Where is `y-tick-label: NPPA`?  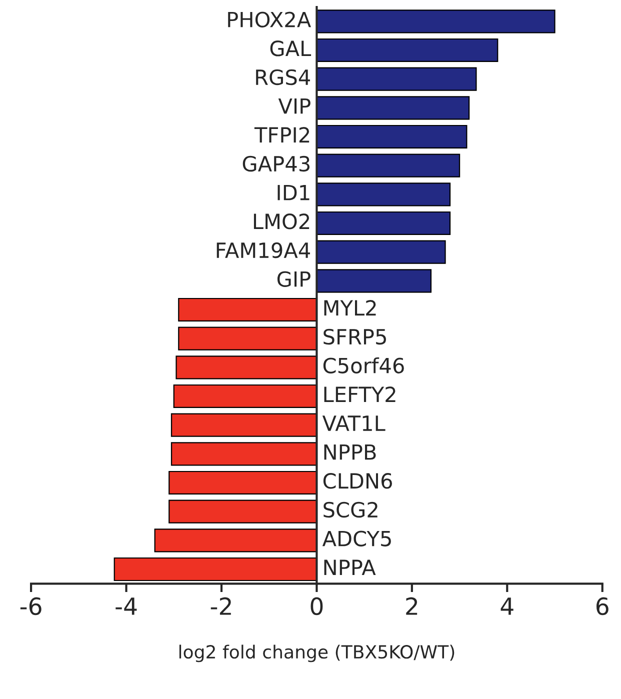 y-tick-label: NPPA is located at coordinates (350, 567).